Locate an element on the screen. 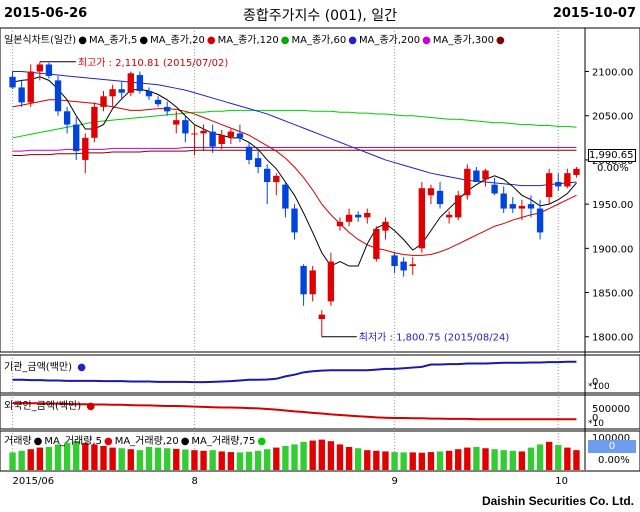 The width and height of the screenshot is (640, 512). inst-legend: 기관_금액(백만) ● is located at coordinates (46, 365).